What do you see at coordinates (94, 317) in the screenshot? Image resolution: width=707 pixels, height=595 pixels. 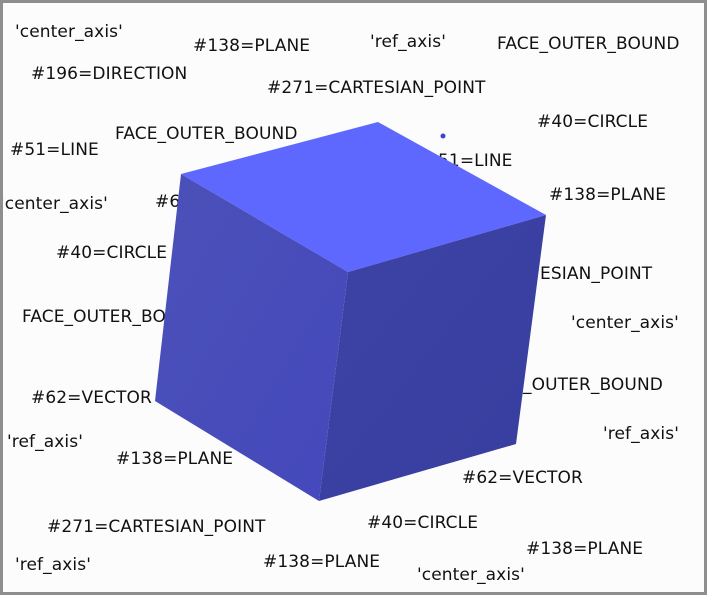 I see `label-face-outer-bound-partial: FACE_OUTER_BO` at bounding box center [94, 317].